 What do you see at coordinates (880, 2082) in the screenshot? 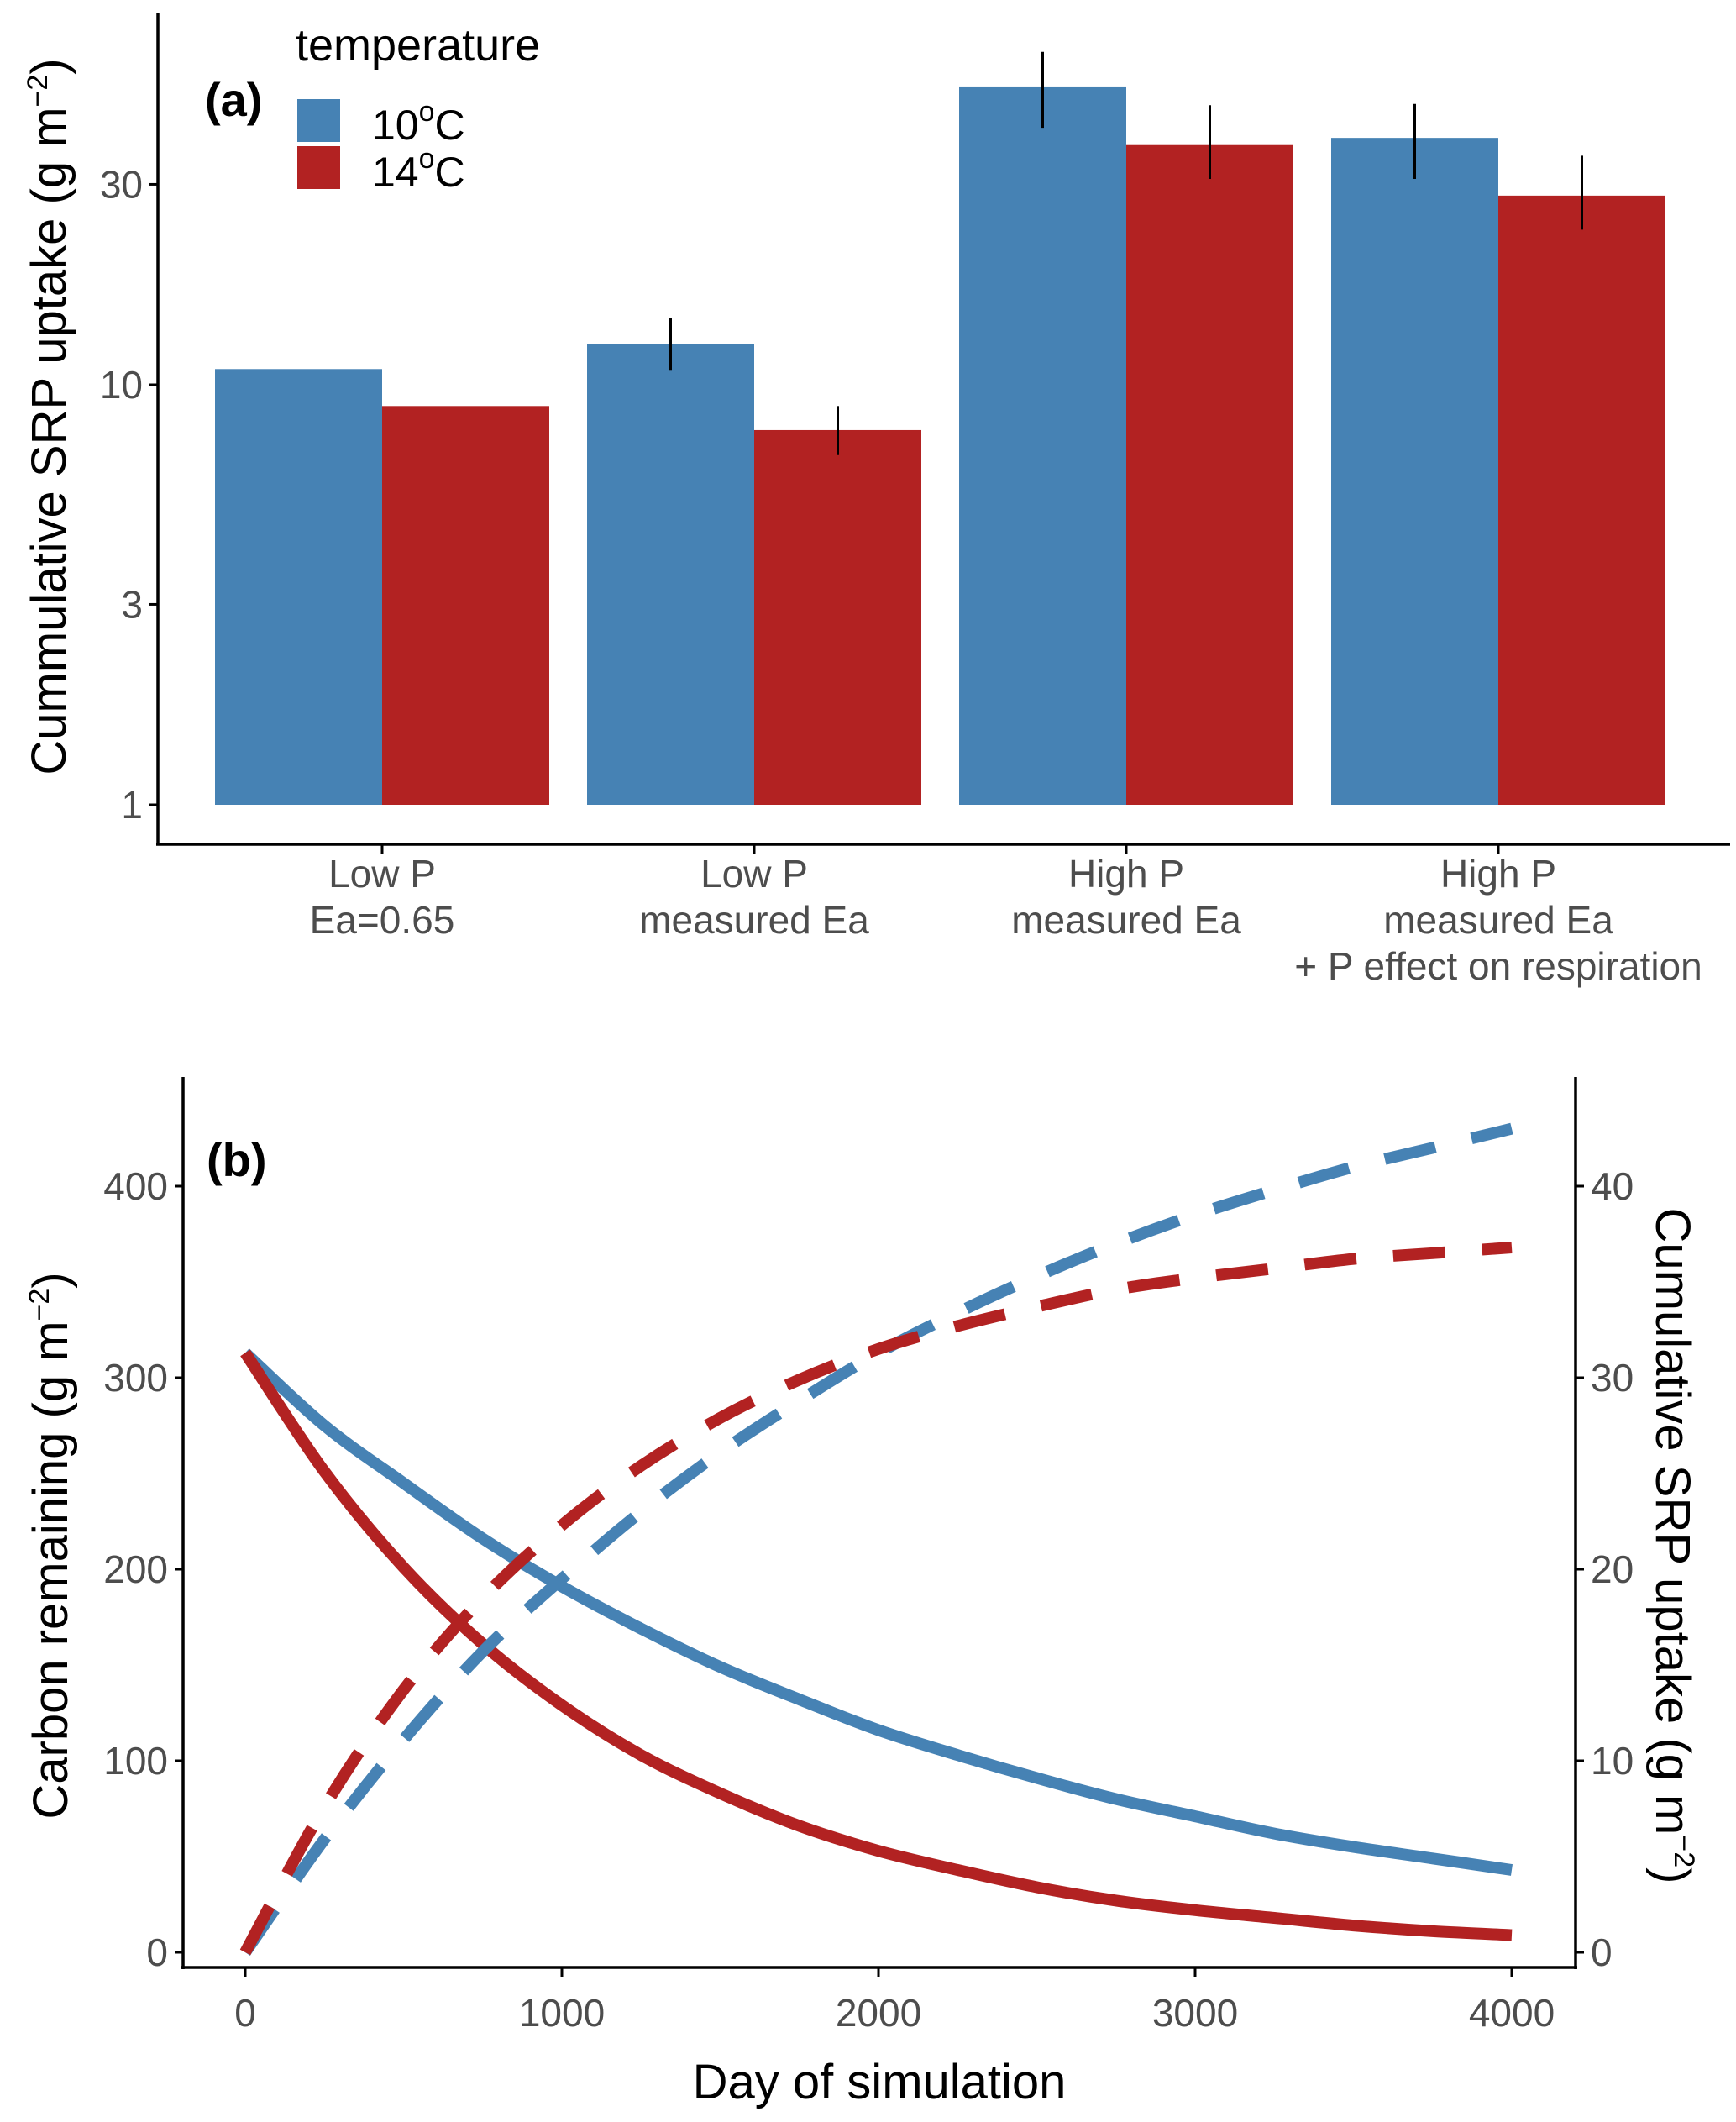
I see `x-axis-title: Day of simulation` at bounding box center [880, 2082].